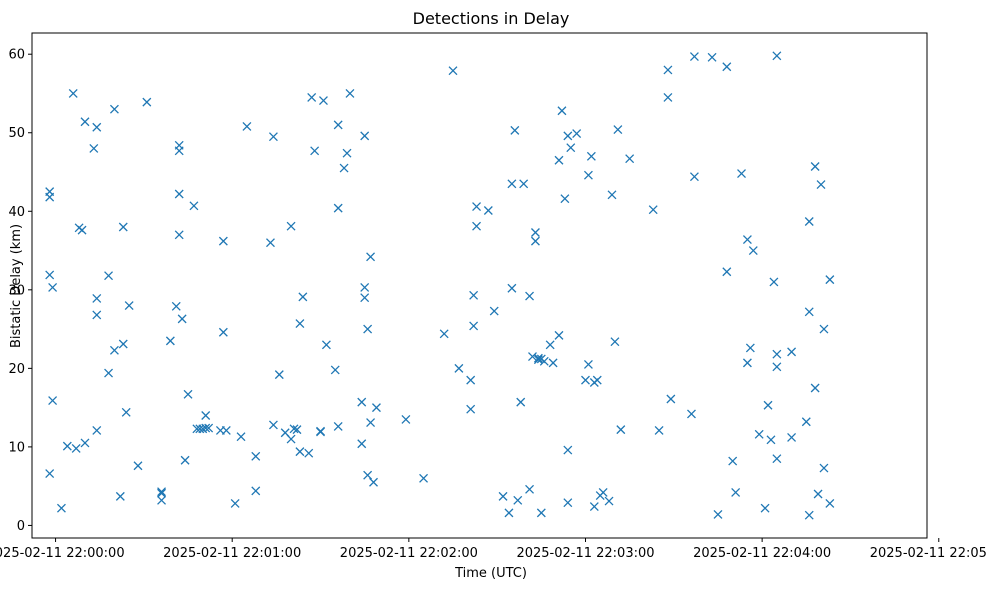  Describe the element at coordinates (409, 553) in the screenshot. I see `x-tick-label: 2025-02-11 22:02:00` at that location.